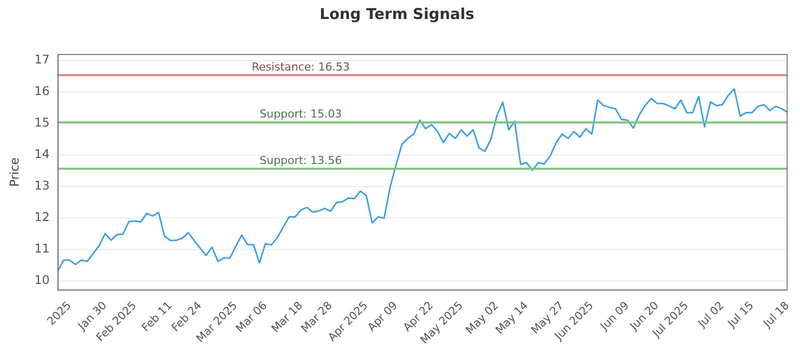  Describe the element at coordinates (14, 172) in the screenshot. I see `y-axis-title: Price` at that location.